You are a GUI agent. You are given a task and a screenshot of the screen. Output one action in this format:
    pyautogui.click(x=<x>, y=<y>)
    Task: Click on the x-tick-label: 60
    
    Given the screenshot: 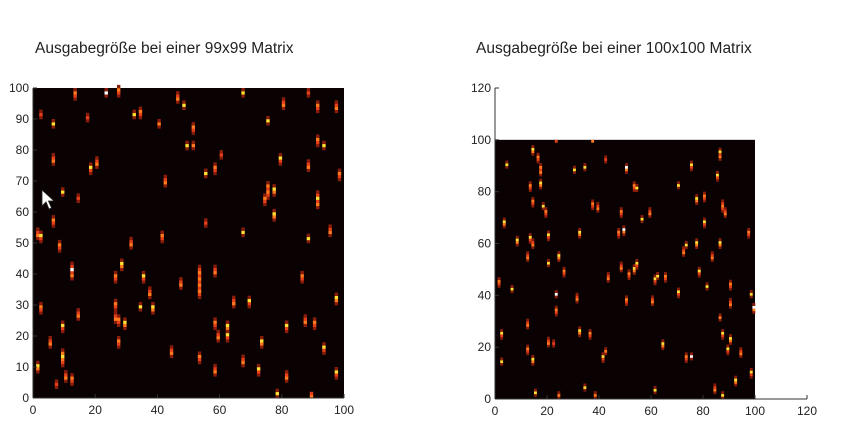 What is the action you would take?
    pyautogui.click(x=651, y=411)
    